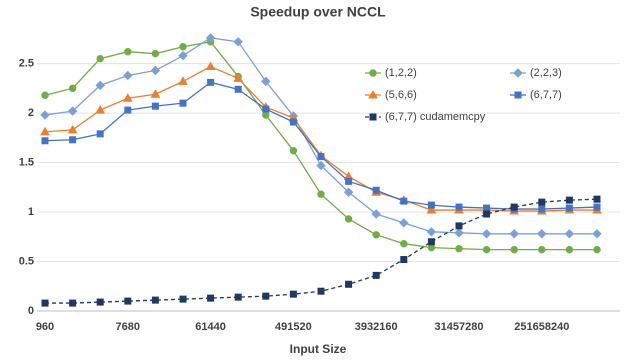 This screenshot has height=362, width=633. Describe the element at coordinates (435, 117) in the screenshot. I see `legend-label: (6,7,7) cudamemcpy` at that location.